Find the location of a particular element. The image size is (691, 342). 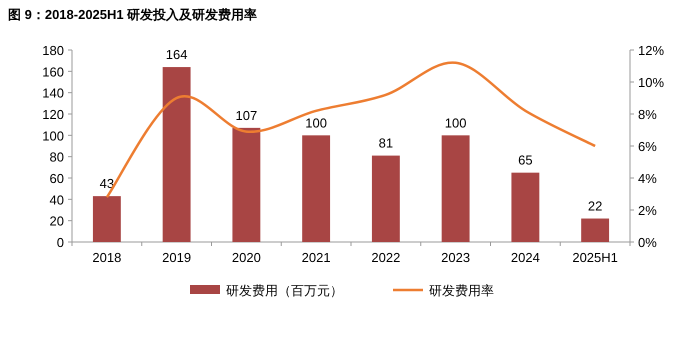

x-tick-label: 2023 is located at coordinates (455, 257).